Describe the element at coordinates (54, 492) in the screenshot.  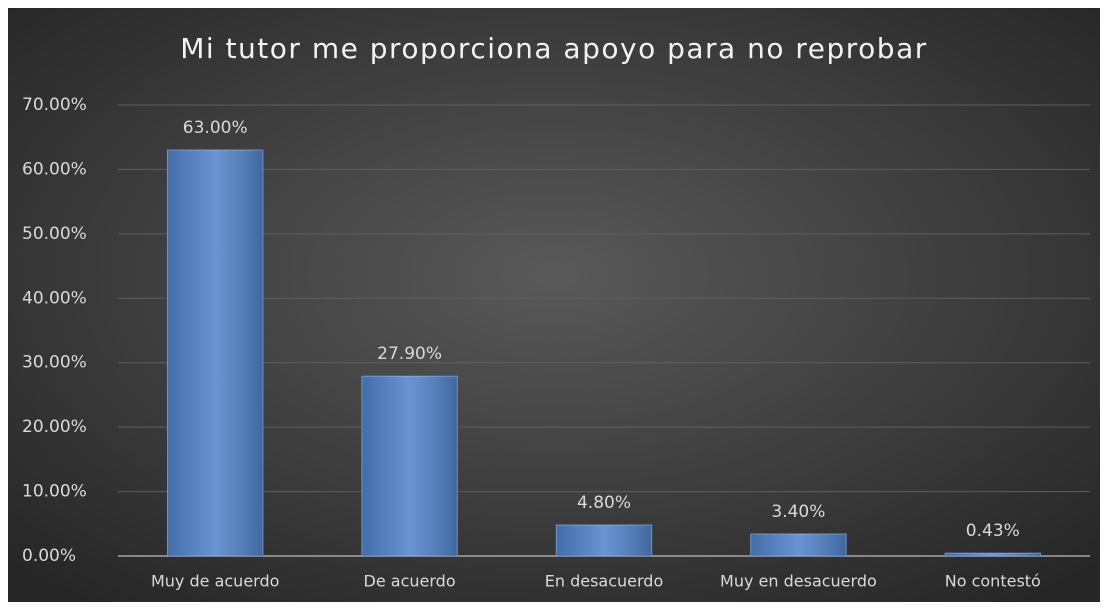
I see `y-tick-label: 10.00%` at that location.